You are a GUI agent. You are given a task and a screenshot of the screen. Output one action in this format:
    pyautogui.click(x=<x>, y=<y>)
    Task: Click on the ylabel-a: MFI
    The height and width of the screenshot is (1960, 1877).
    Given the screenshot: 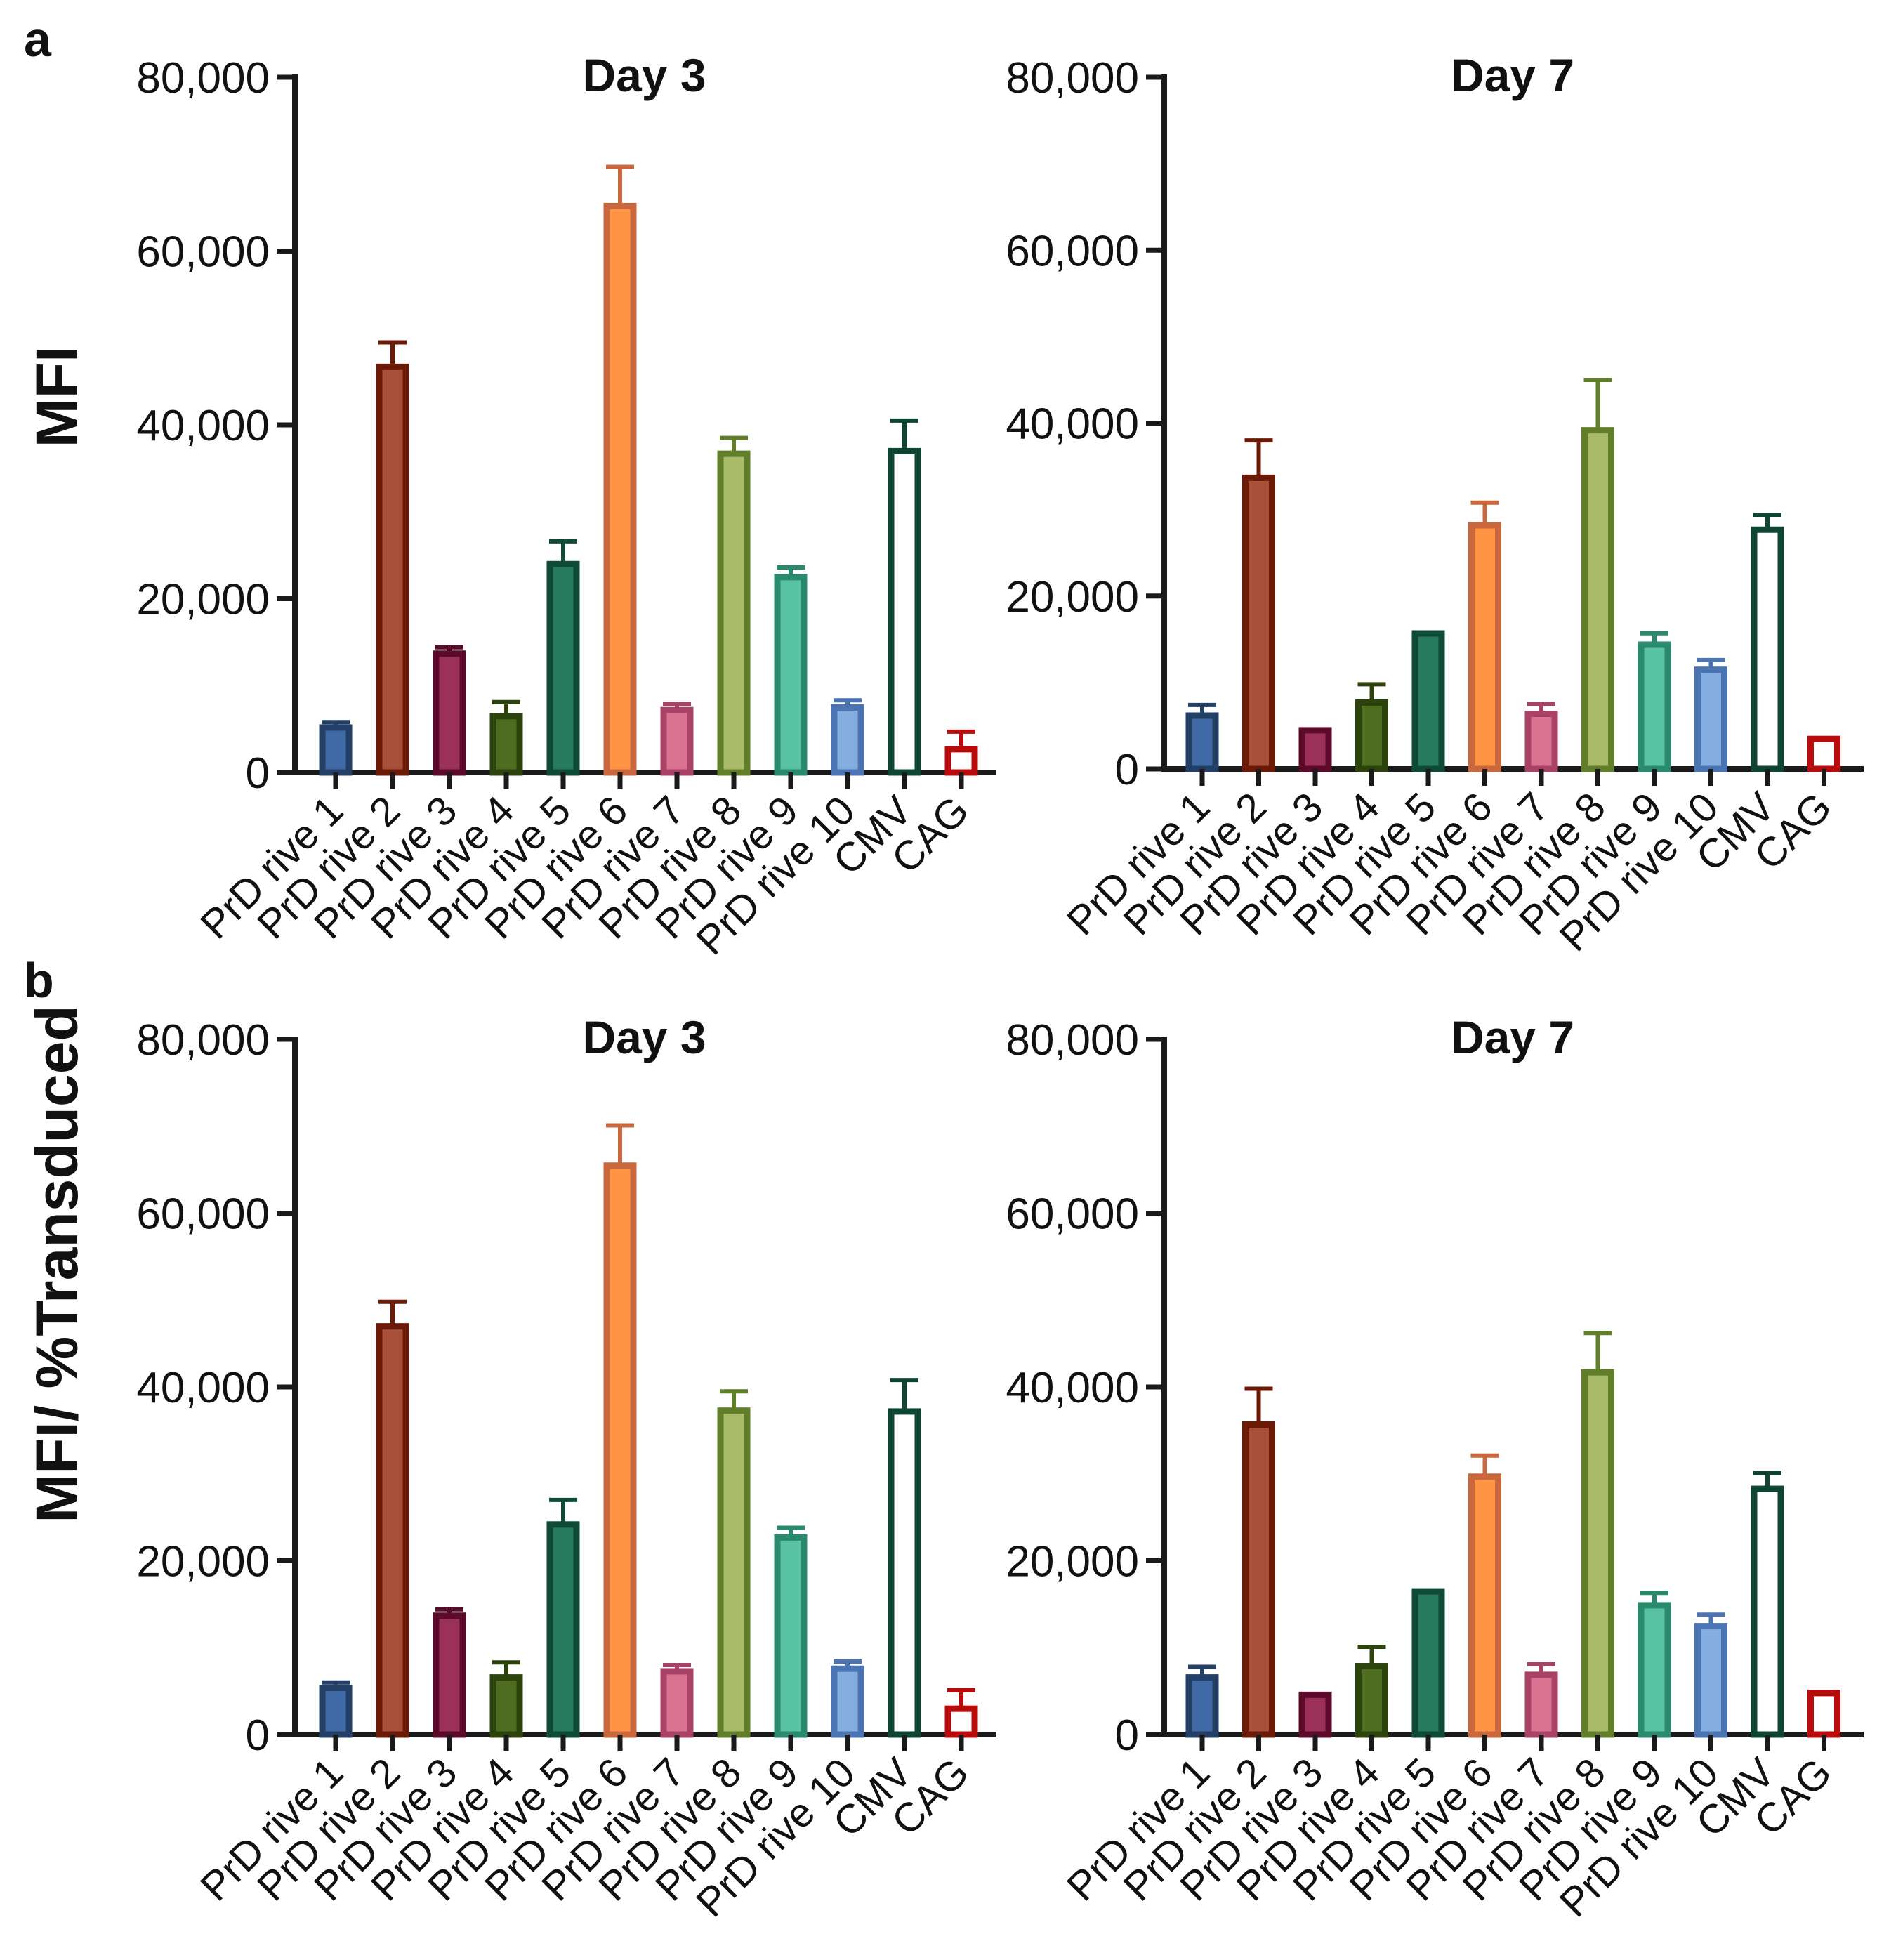 What is the action you would take?
    pyautogui.click(x=57, y=397)
    